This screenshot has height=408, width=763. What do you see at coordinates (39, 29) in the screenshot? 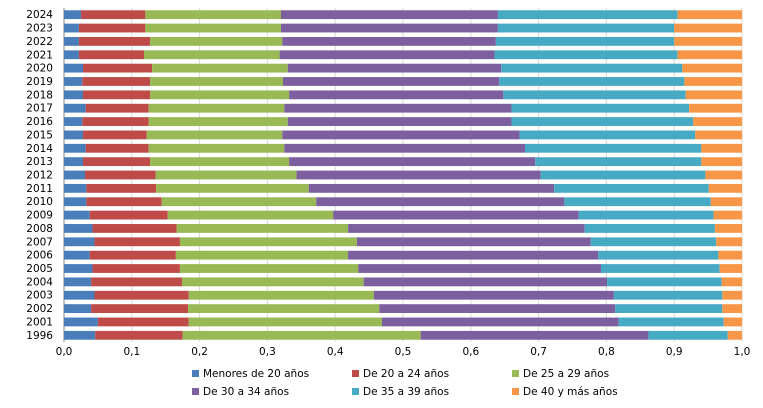
I see `y-tick-label: 2023` at bounding box center [39, 29].